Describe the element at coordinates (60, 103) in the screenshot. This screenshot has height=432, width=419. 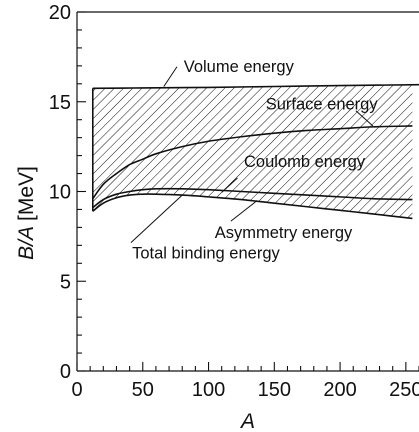
I see `y-tick-label: 15` at that location.